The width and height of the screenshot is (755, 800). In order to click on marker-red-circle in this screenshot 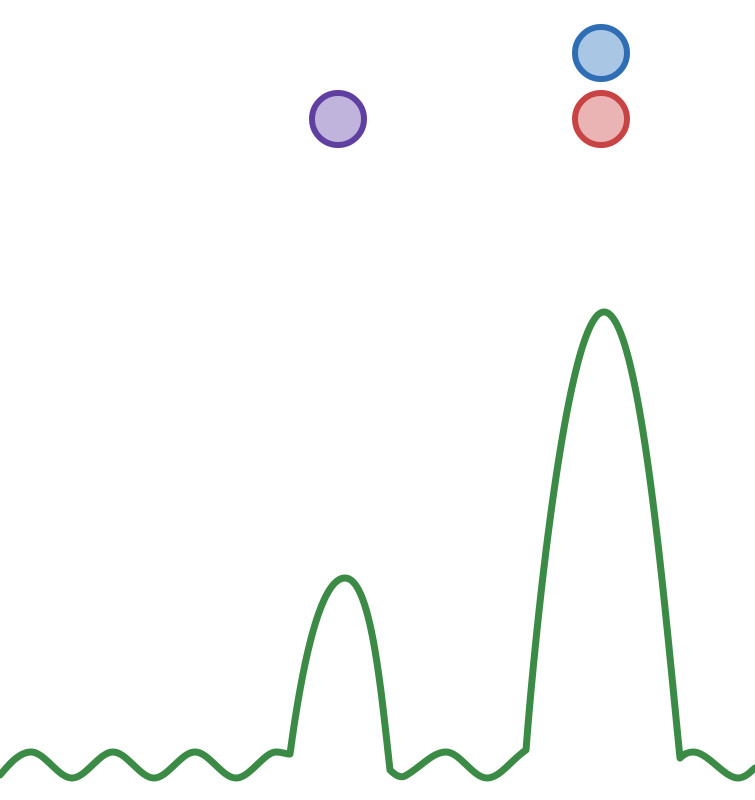, I will do `click(601, 119)`.